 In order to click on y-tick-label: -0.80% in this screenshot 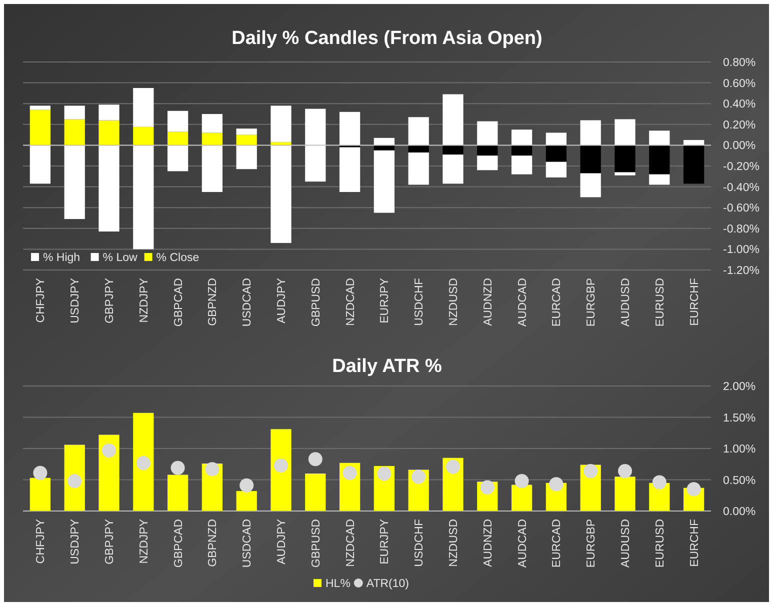, I will do `click(741, 229)`.